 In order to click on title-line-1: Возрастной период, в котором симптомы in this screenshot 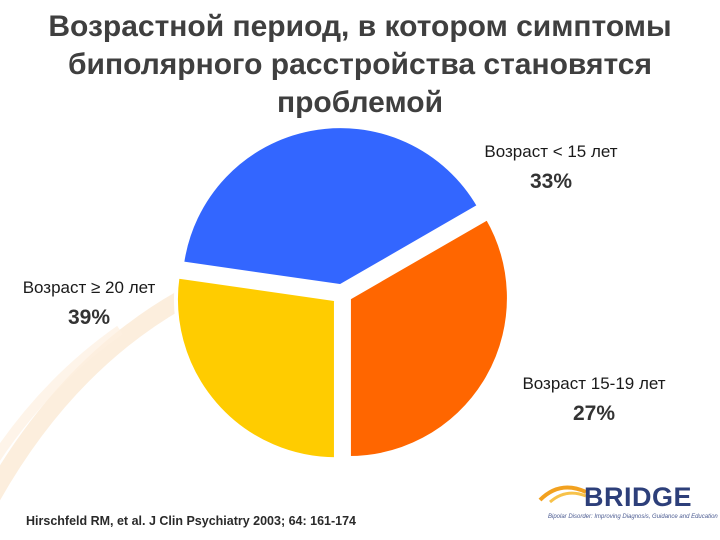, I will do `click(360, 26)`.